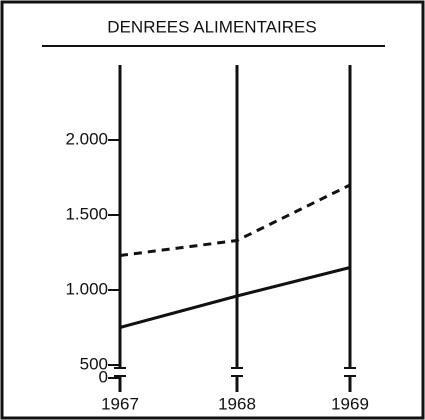 Image resolution: width=425 pixels, height=420 pixels. What do you see at coordinates (103, 376) in the screenshot?
I see `y-tick-label: 0` at bounding box center [103, 376].